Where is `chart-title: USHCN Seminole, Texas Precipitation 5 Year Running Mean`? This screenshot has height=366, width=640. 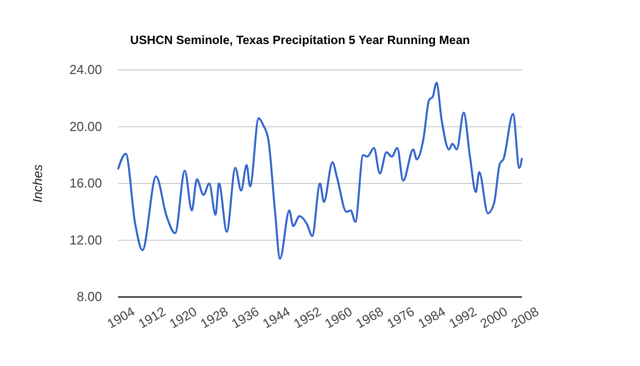
chart-title: USHCN Seminole, Texas Precipitation 5 Year Running Mean is located at coordinates (300, 40).